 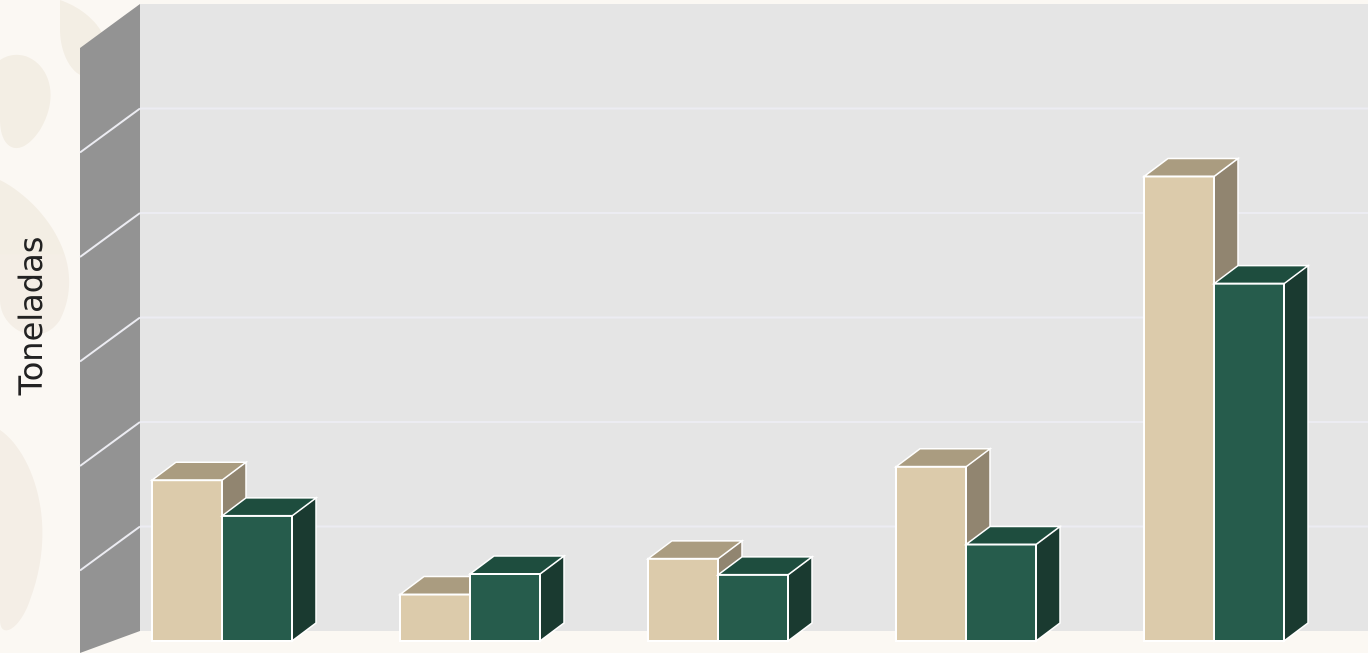 I want to click on bar-s2-c2, so click(x=517, y=598).